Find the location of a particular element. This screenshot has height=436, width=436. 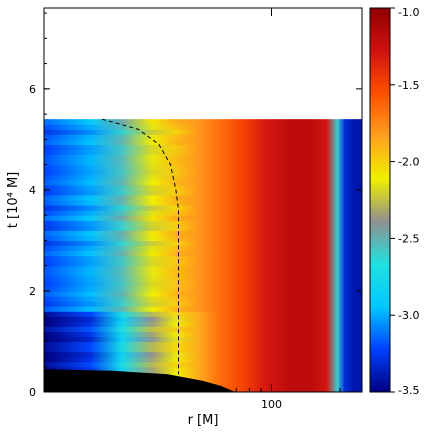

colorbar-tick-label: -1.5 is located at coordinates (408, 85).